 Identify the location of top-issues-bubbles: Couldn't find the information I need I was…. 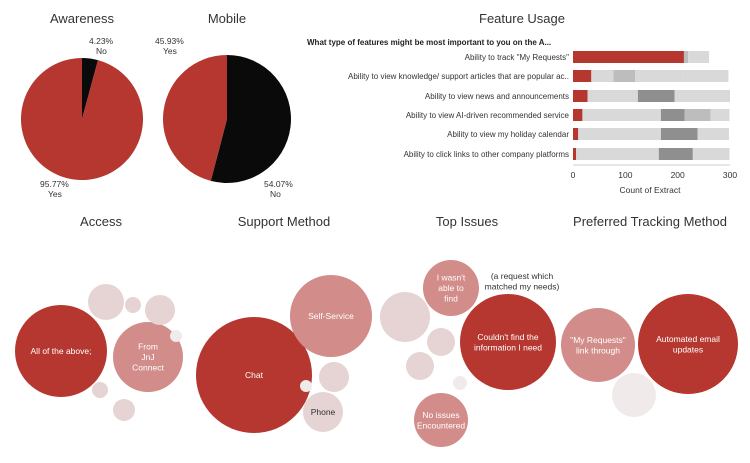
(469, 353).